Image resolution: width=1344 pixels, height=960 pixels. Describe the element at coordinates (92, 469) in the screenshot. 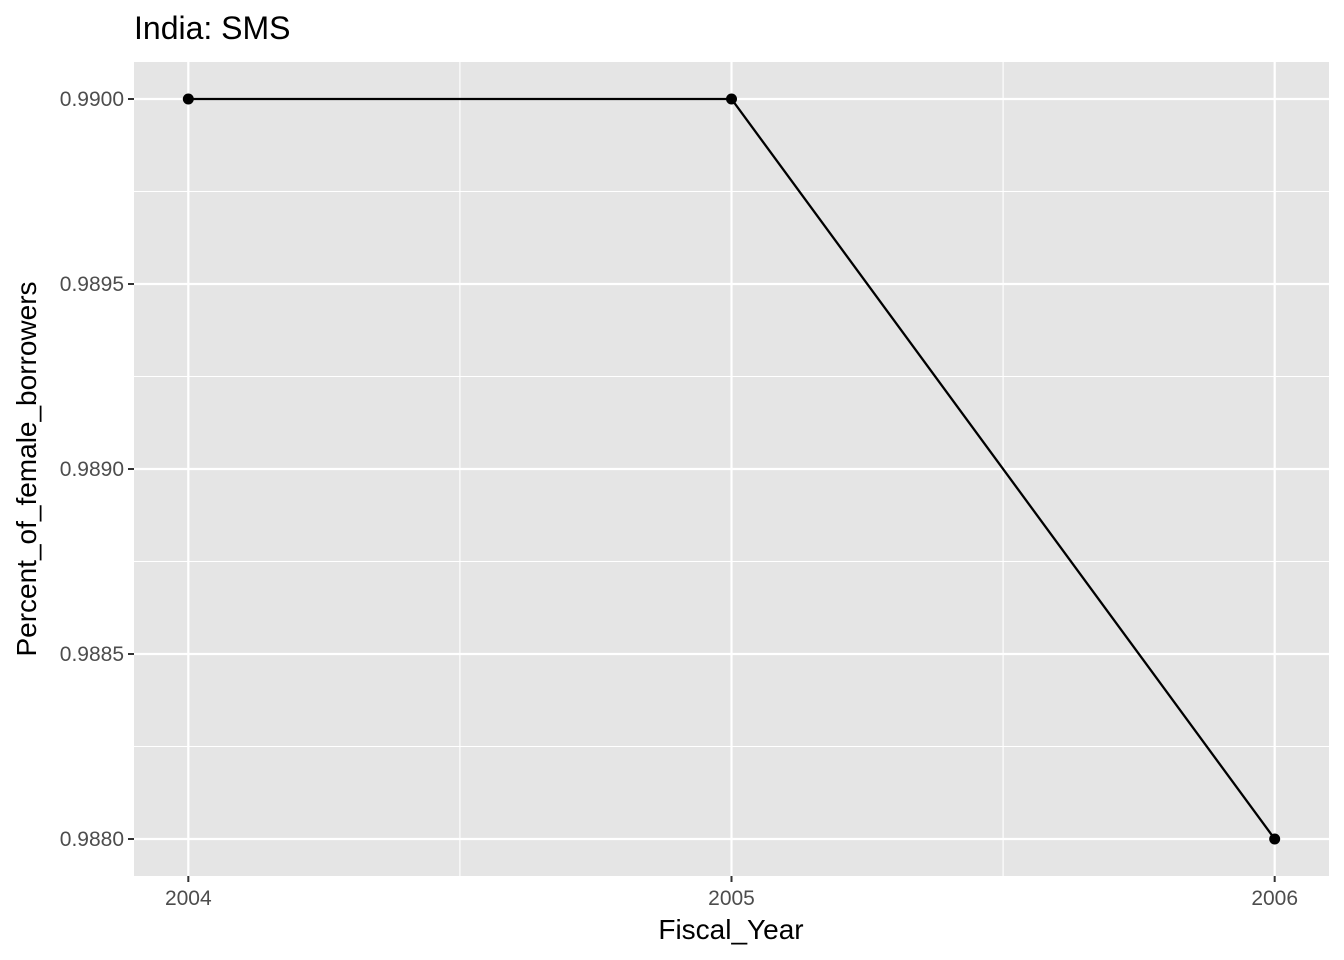

I see `y-tick-label: 0.9890` at that location.